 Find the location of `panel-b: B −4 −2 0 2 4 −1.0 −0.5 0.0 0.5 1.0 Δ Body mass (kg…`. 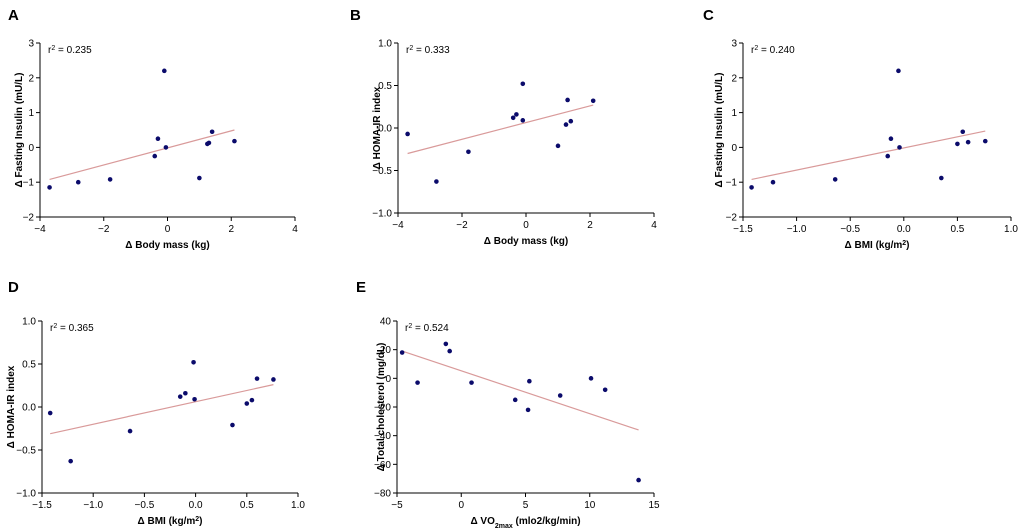

panel-b: B −4 −2 0 2 4 −1.0 −0.5 0.0 0.5 1.0 Δ Body mass (kg… is located at coordinates (503, 127).